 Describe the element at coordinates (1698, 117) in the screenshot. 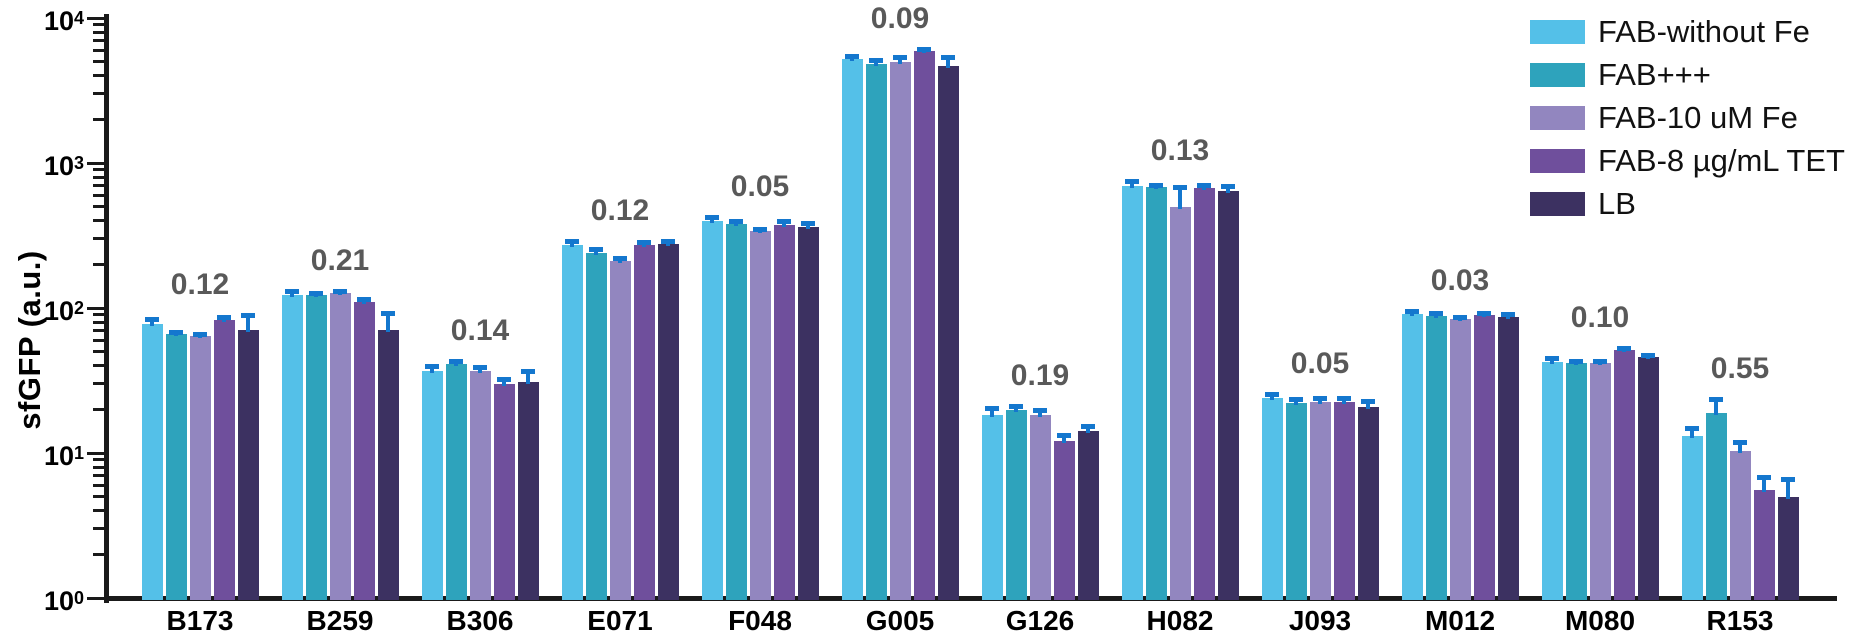

I see `legend-label: FAB-10 uM Fe` at that location.